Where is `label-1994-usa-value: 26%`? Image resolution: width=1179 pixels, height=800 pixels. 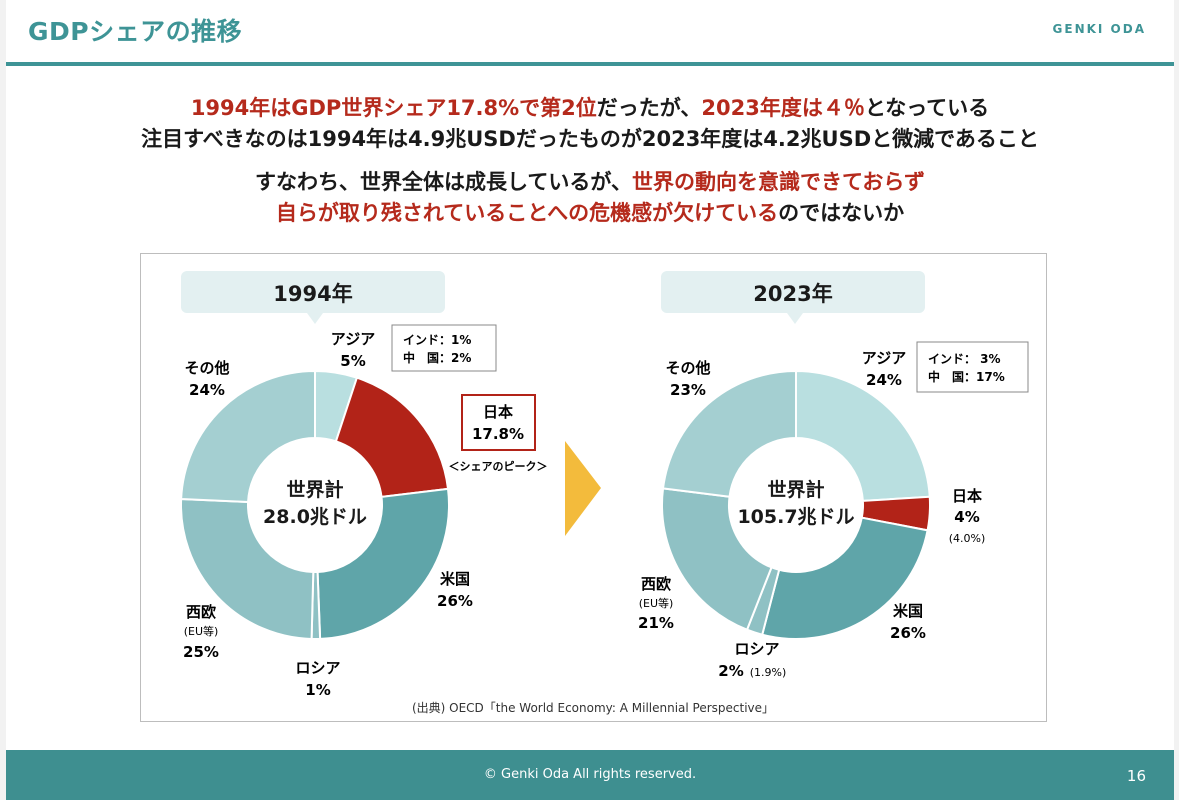
label-1994-usa-value: 26% is located at coordinates (455, 601).